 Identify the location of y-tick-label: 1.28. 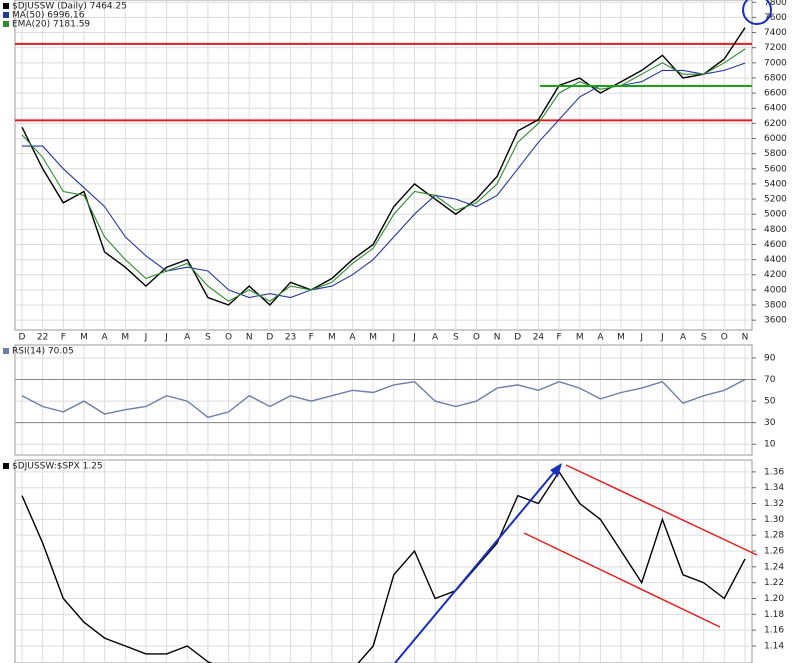
(774, 536).